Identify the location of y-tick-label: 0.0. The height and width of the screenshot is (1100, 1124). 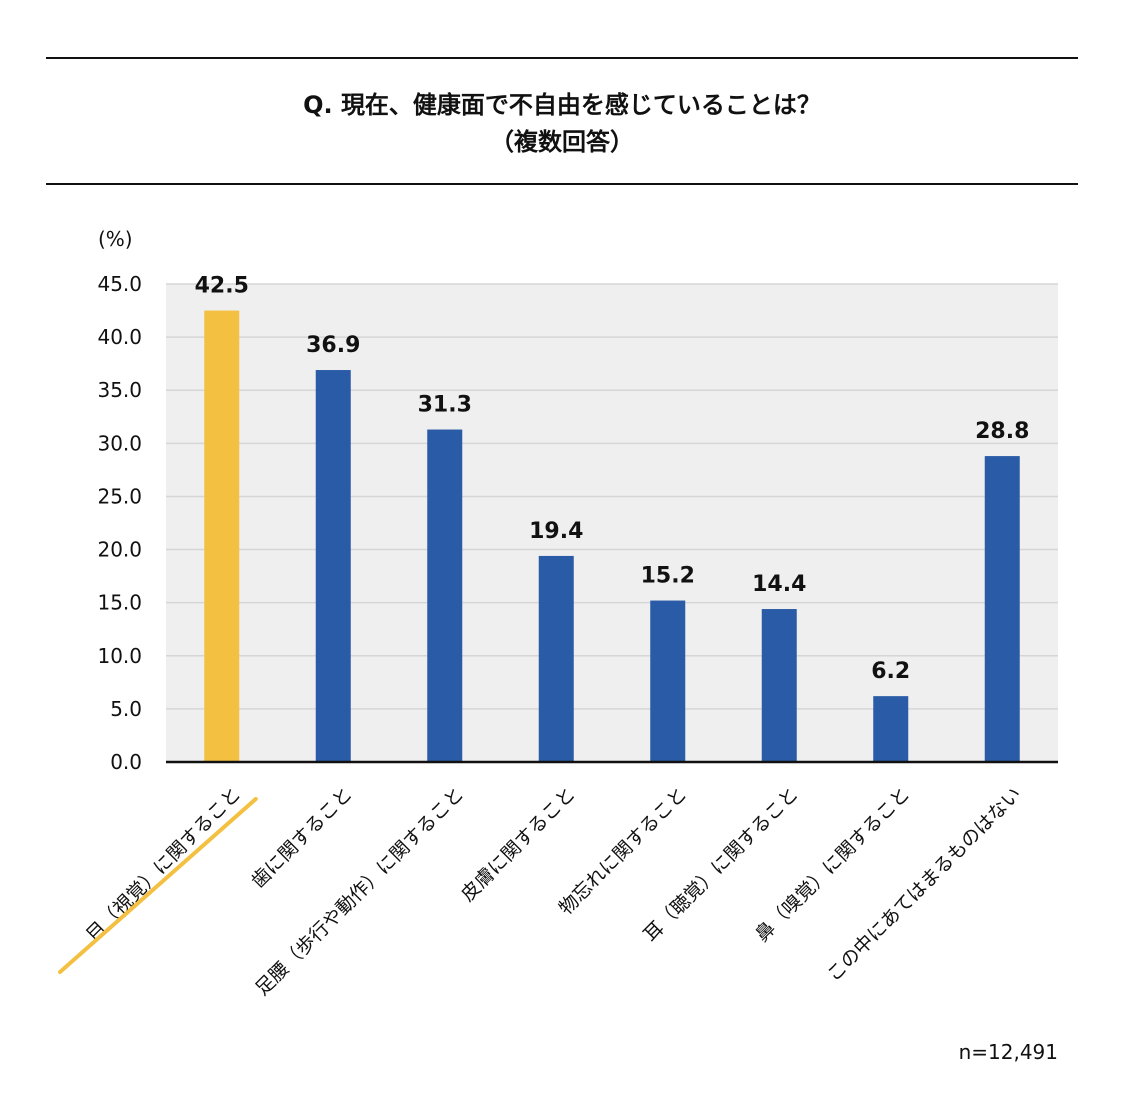
(126, 762).